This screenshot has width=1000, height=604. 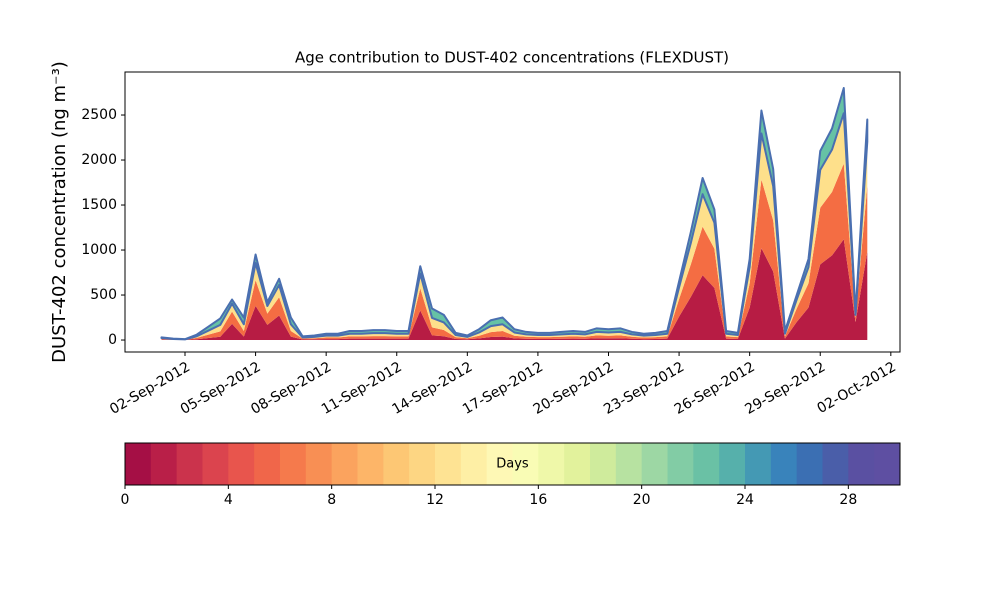 What do you see at coordinates (103, 295) in the screenshot?
I see `y-tick-label: 500` at bounding box center [103, 295].